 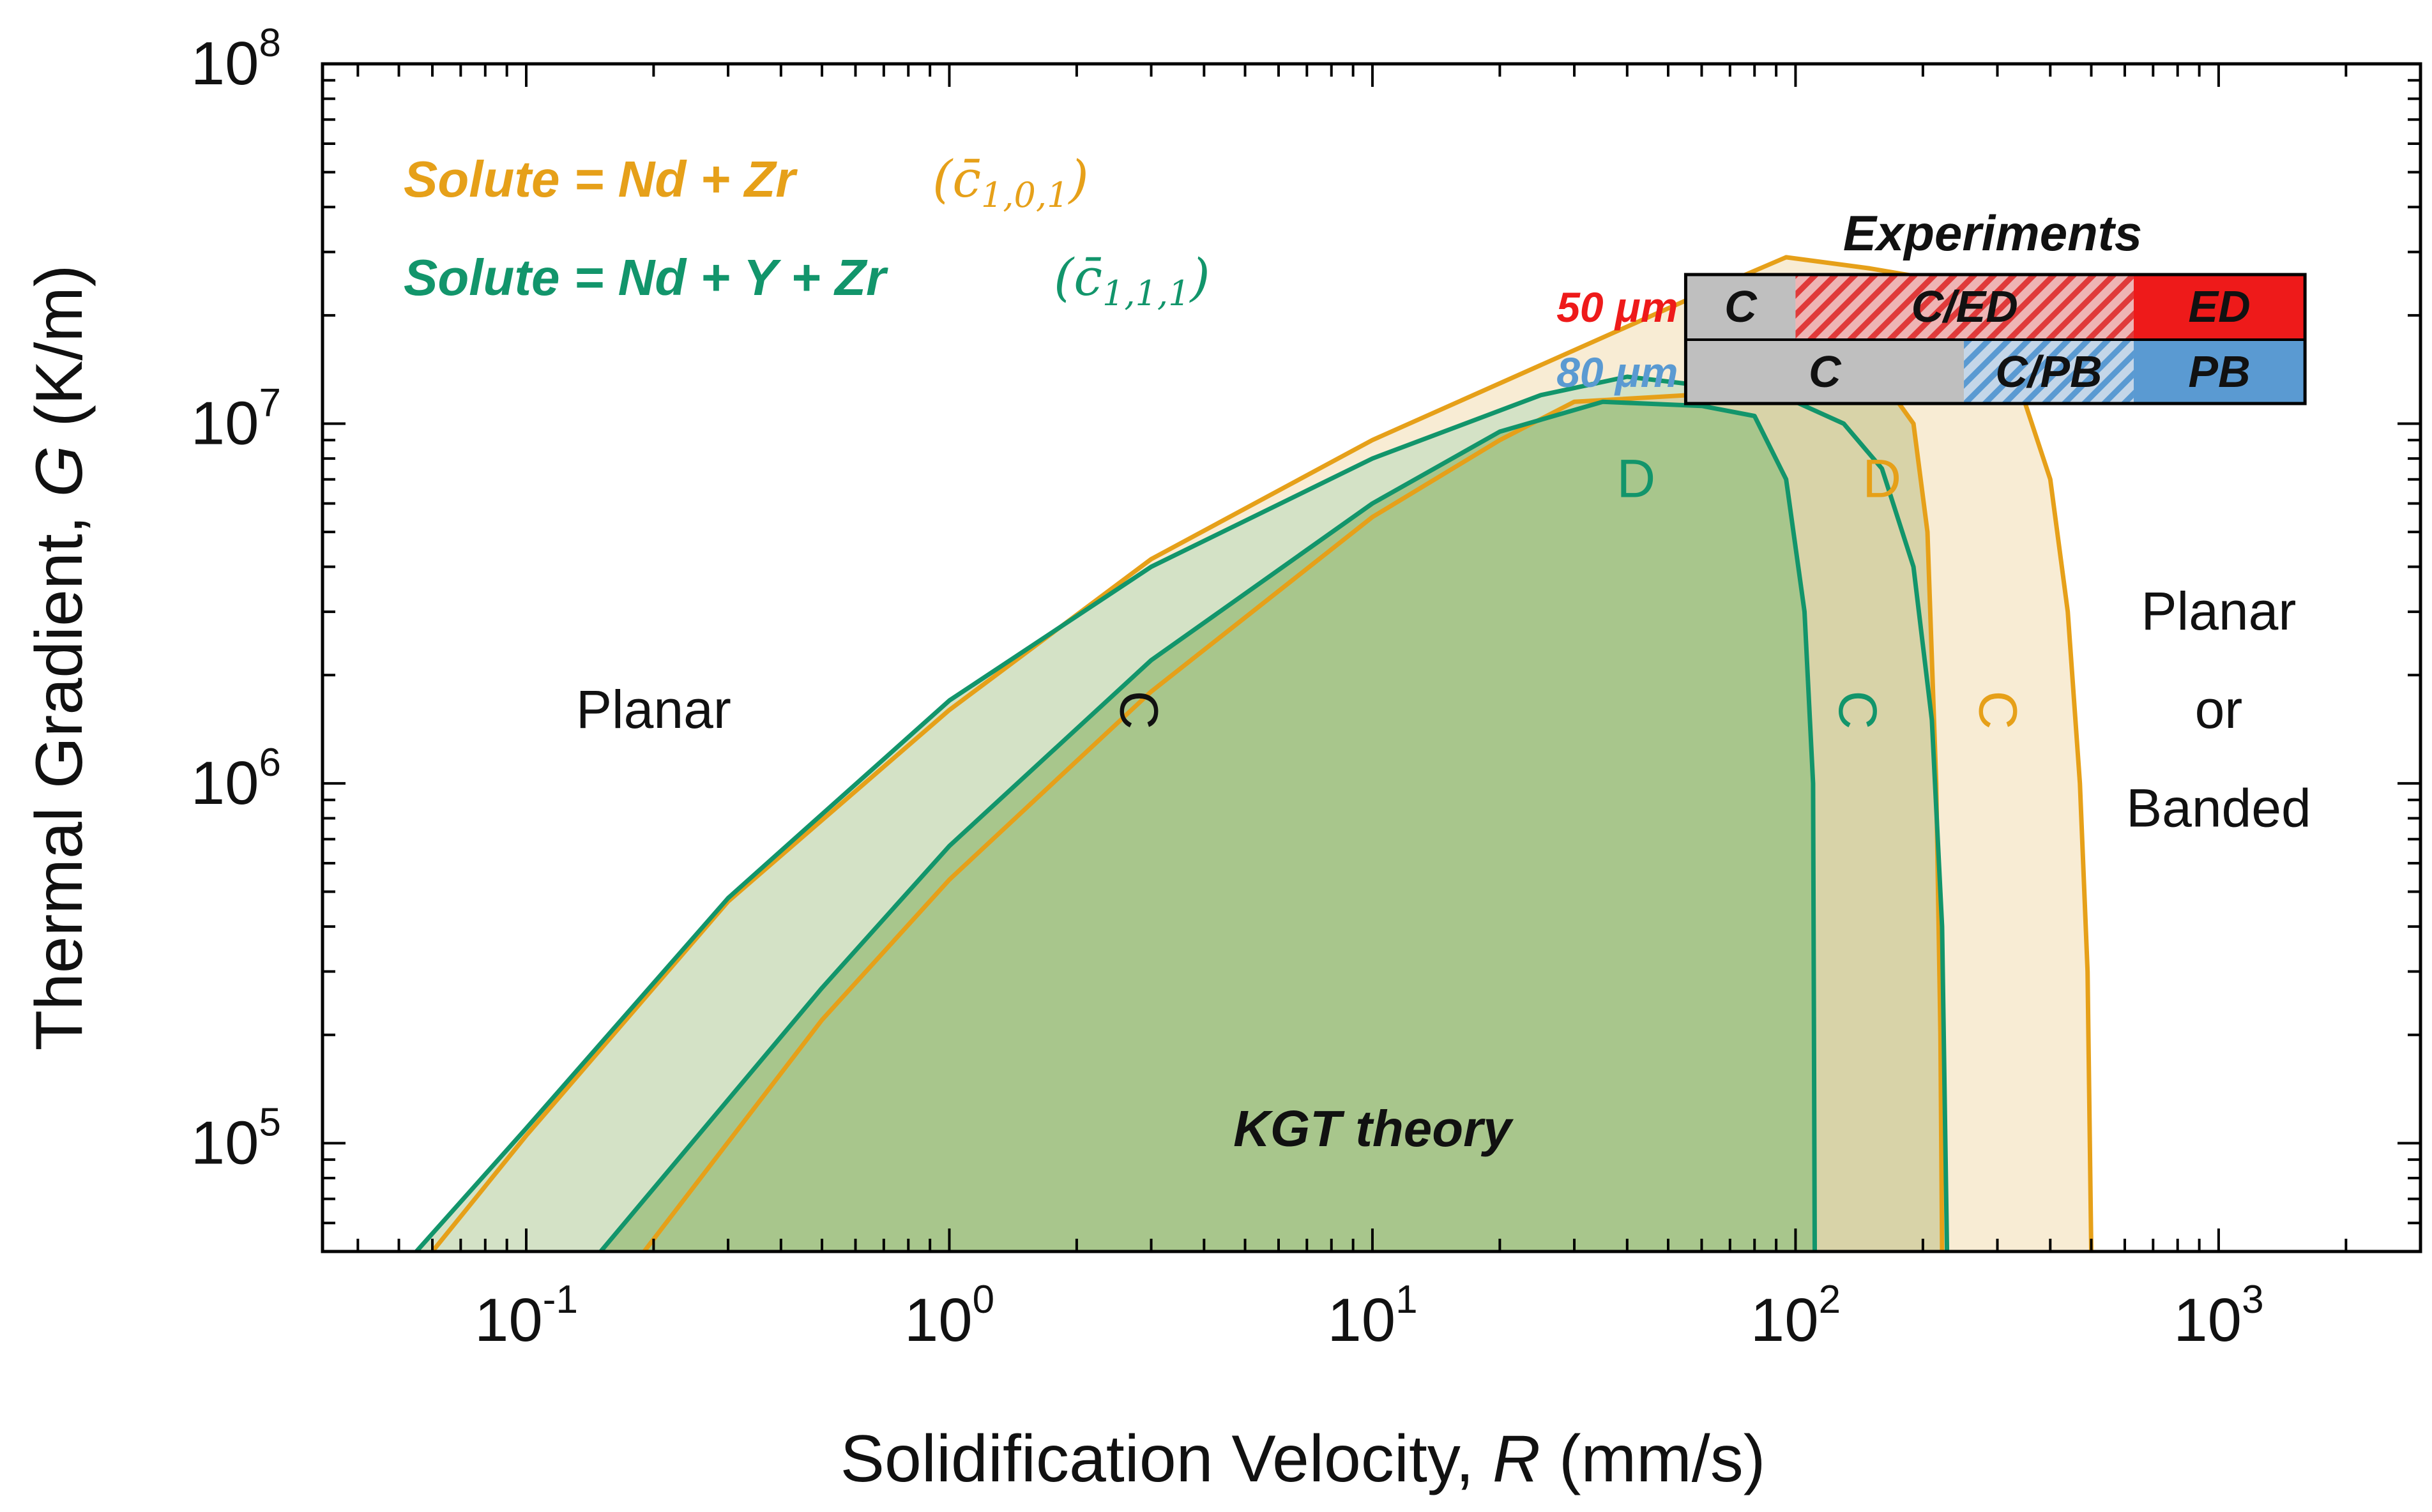 I want to click on experiment-row-label: 50 μm, so click(x=1617, y=307).